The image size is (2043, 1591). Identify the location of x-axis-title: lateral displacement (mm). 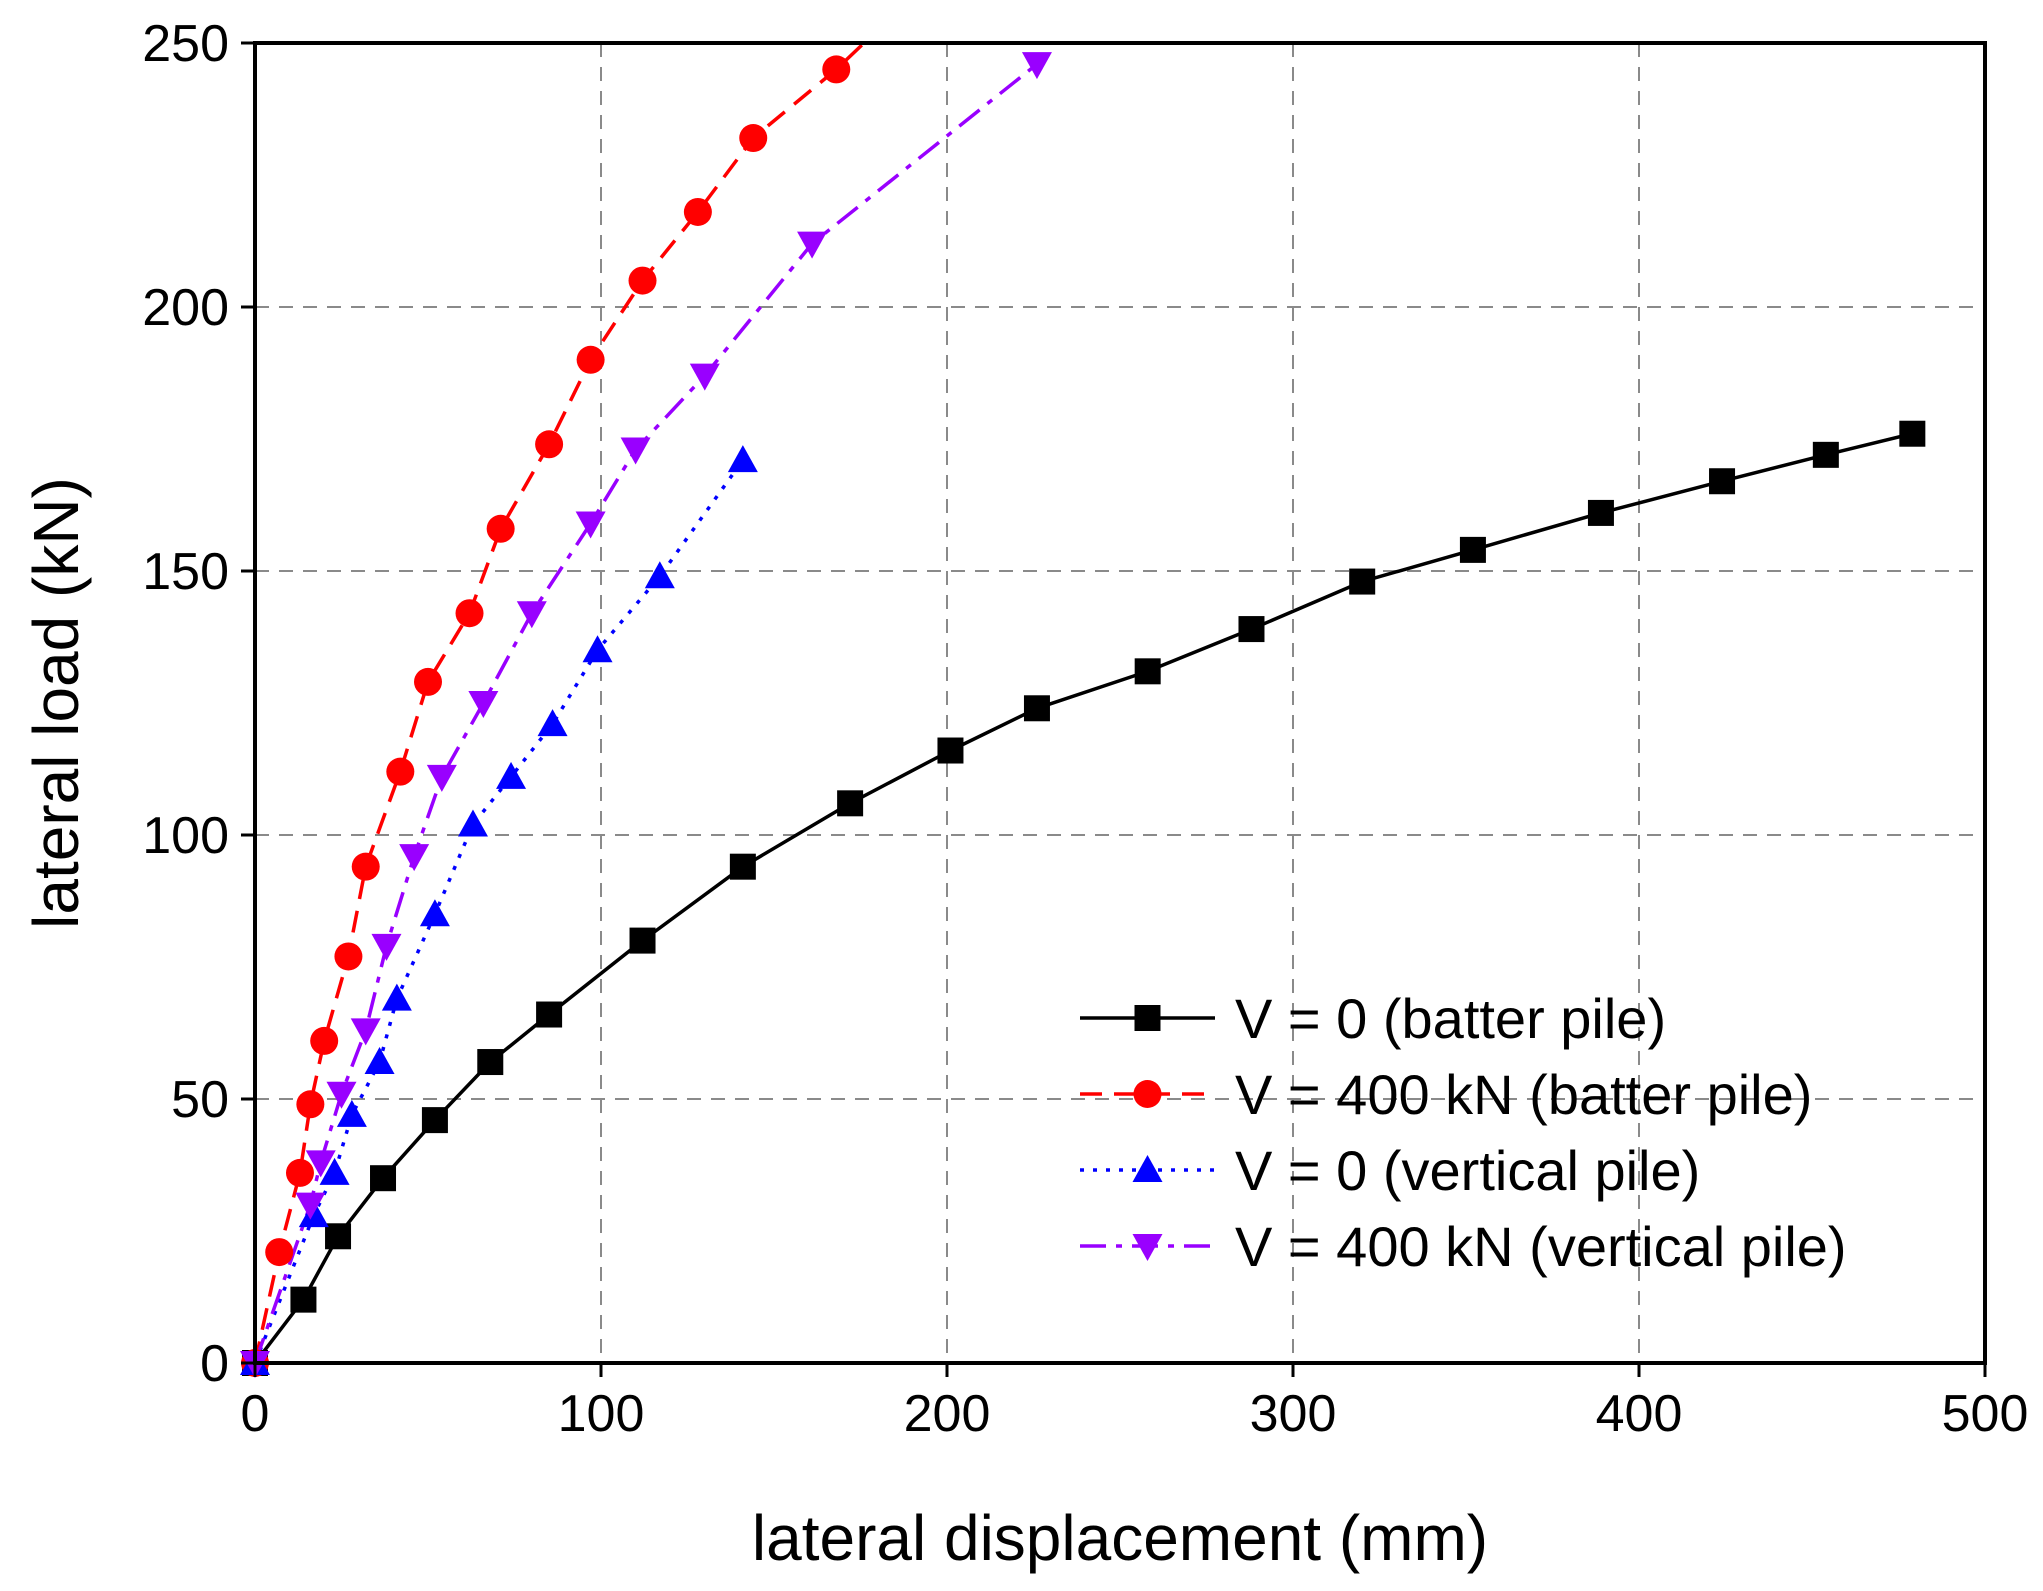
(1120, 1538).